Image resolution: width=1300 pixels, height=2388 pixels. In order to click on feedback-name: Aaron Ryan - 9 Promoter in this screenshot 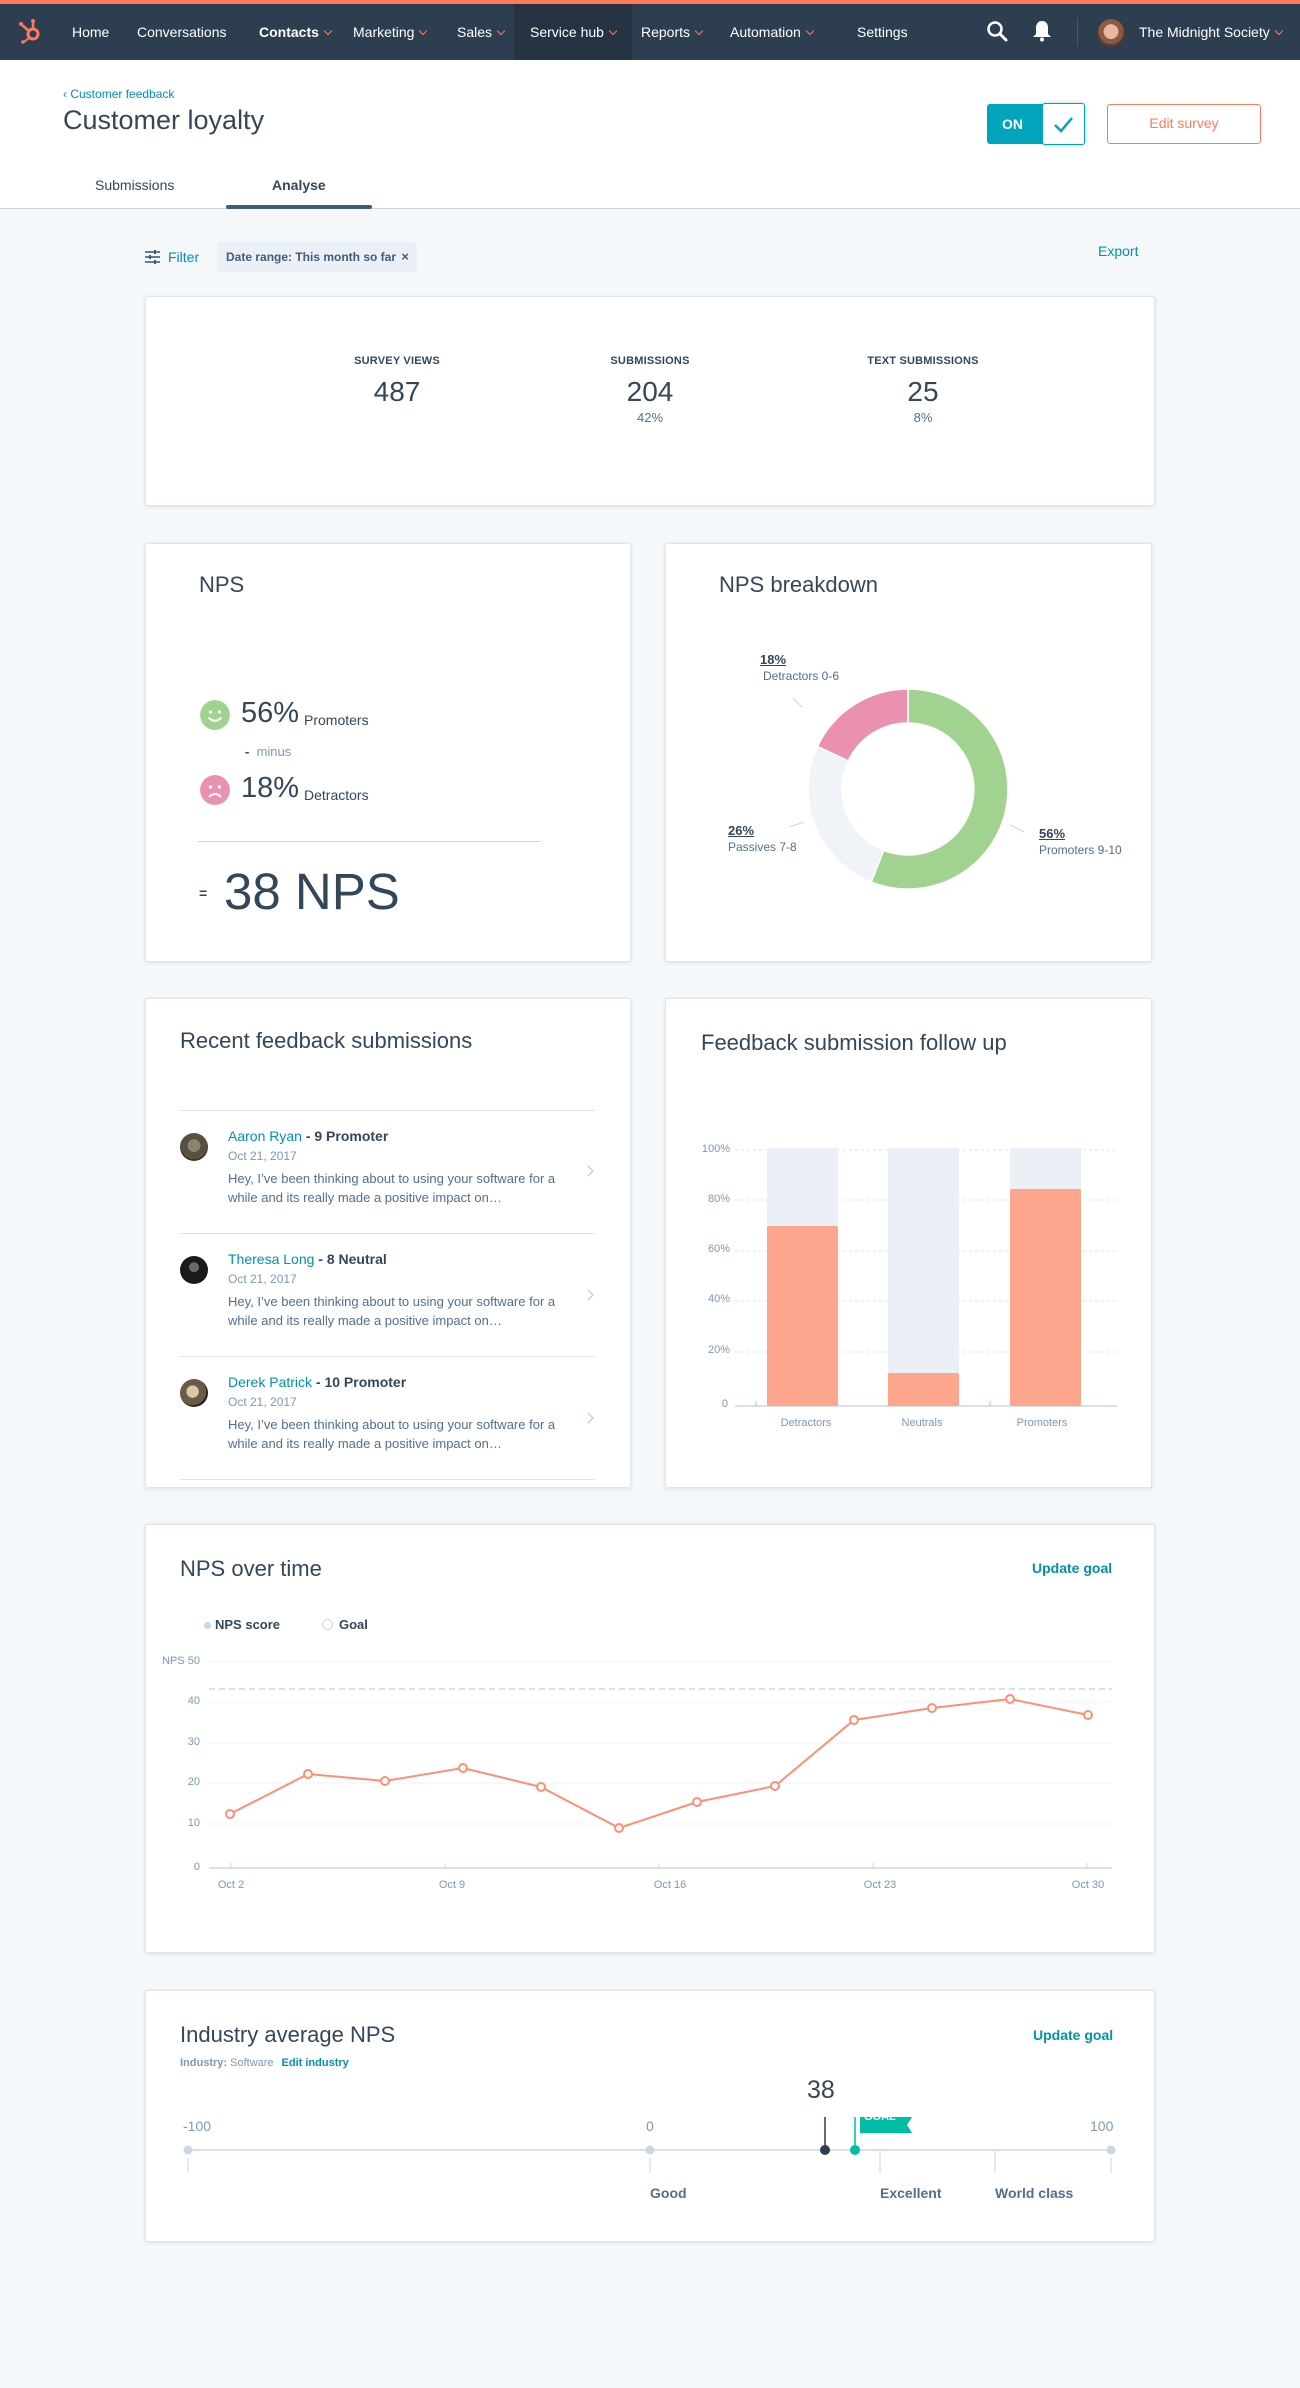, I will do `click(308, 1136)`.